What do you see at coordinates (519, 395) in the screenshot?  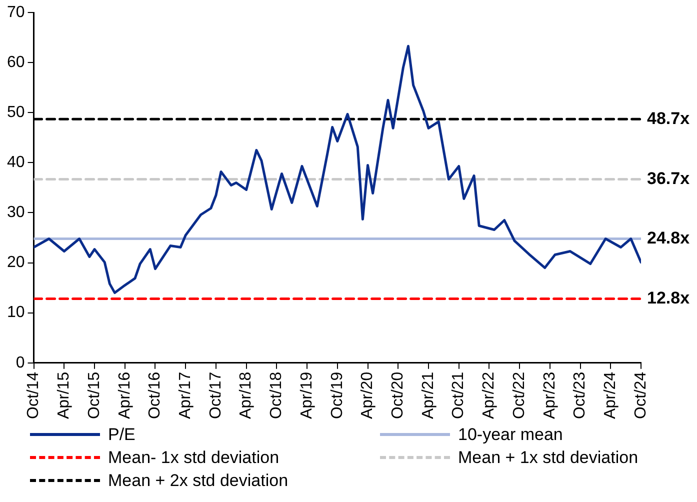 I see `x-tick-label: Oct/22` at bounding box center [519, 395].